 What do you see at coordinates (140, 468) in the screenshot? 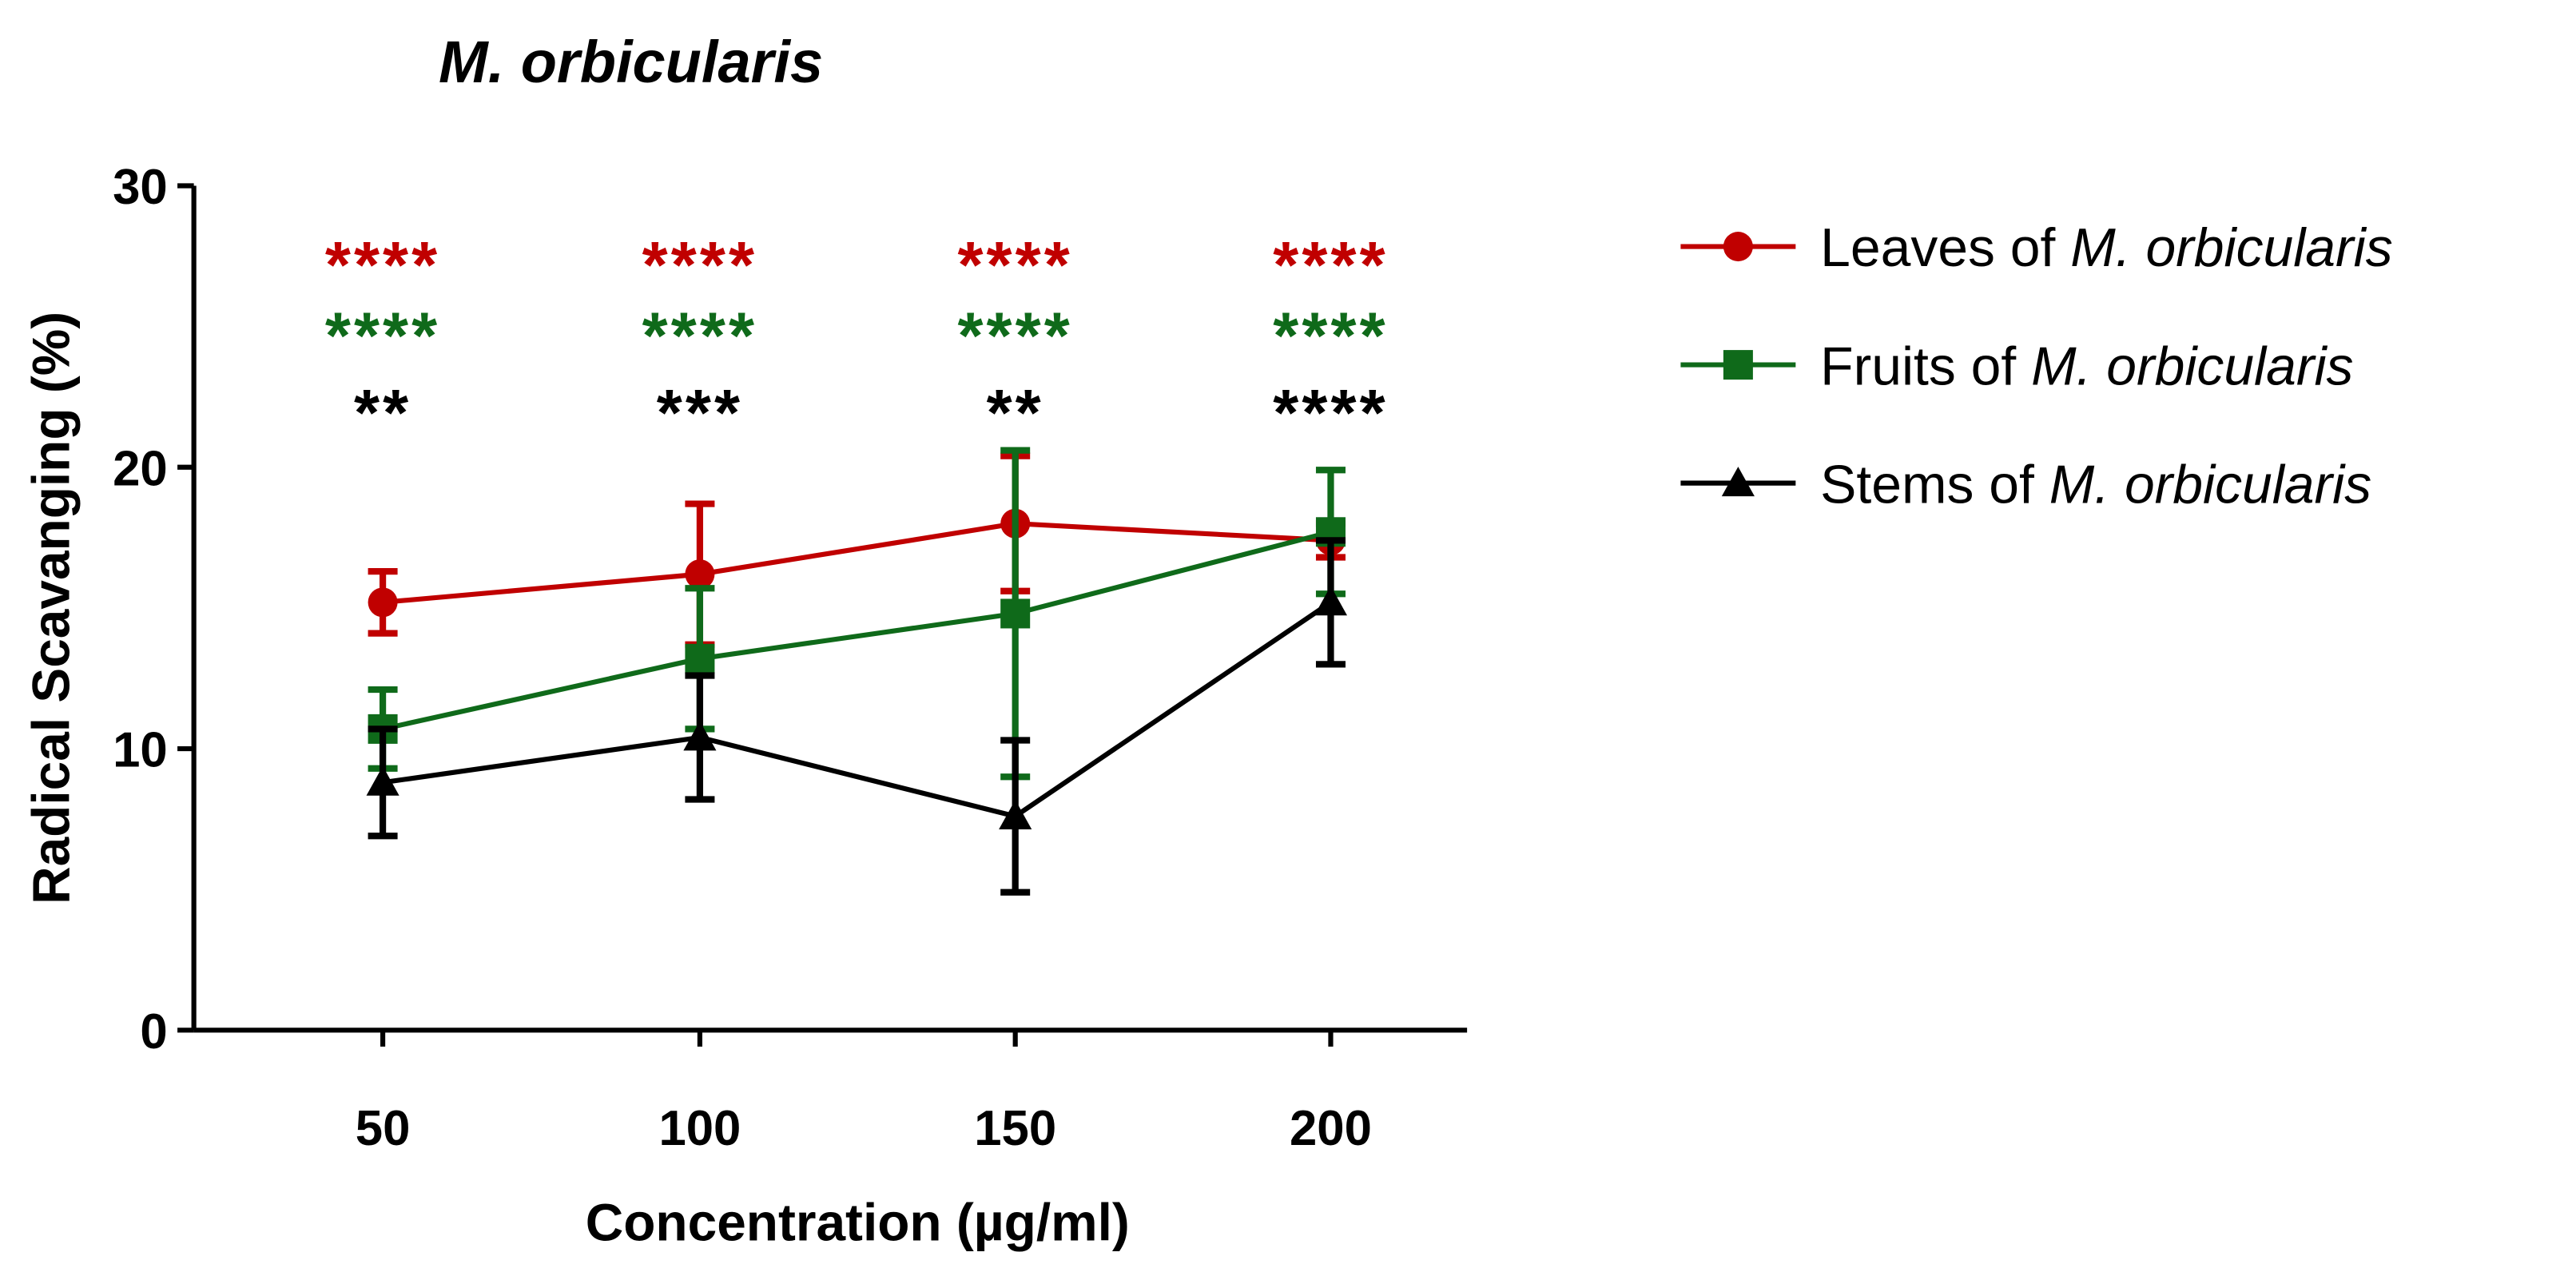
I see `y-tick-label: 20` at bounding box center [140, 468].